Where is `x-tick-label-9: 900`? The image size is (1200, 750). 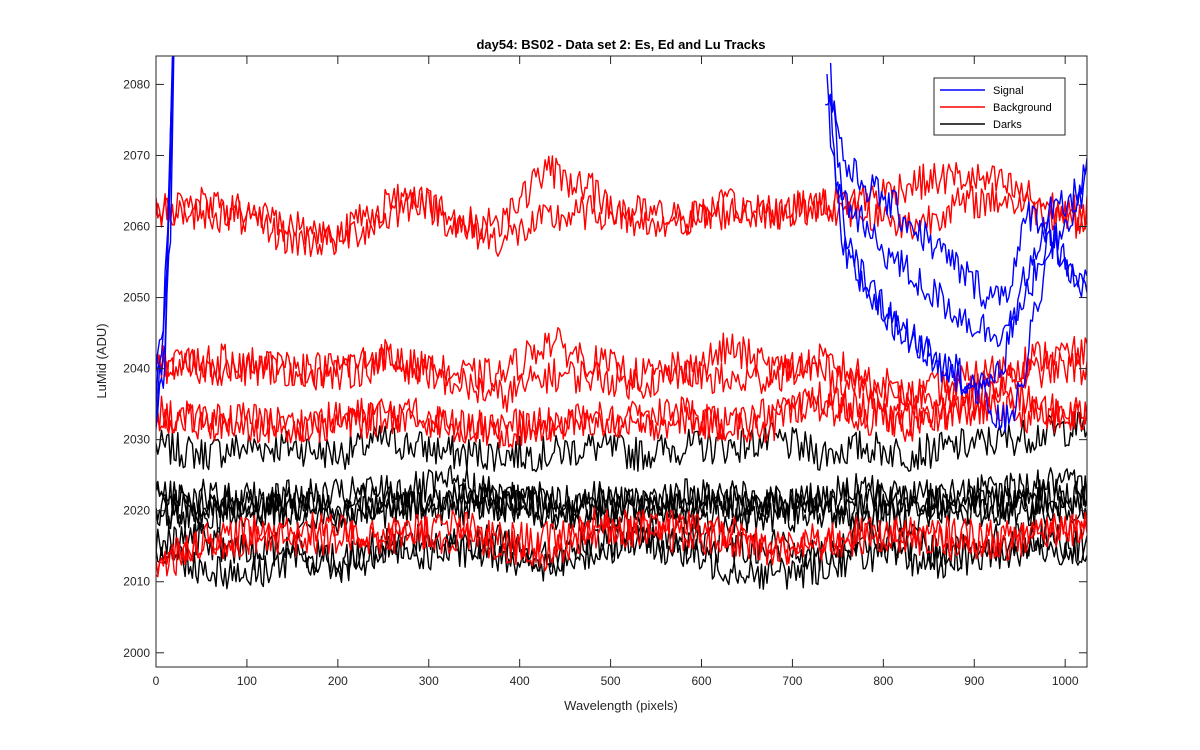 x-tick-label-9: 900 is located at coordinates (974, 681).